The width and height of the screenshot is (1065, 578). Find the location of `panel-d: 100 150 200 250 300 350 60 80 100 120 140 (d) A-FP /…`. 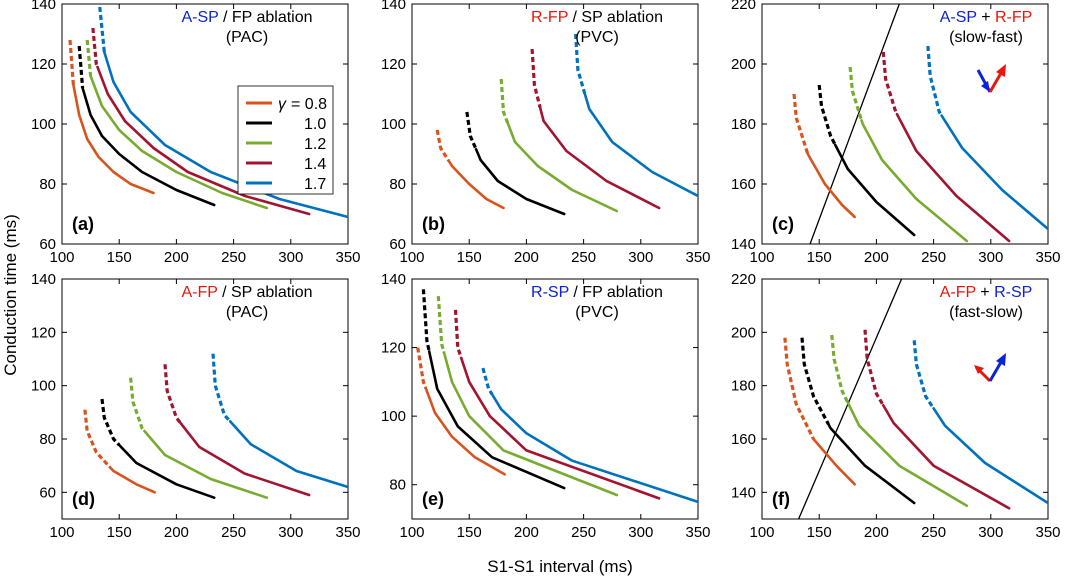

panel-d: 100 150 200 250 300 350 60 80 100 120 140 (d) A-FP /… is located at coordinates (196, 406).